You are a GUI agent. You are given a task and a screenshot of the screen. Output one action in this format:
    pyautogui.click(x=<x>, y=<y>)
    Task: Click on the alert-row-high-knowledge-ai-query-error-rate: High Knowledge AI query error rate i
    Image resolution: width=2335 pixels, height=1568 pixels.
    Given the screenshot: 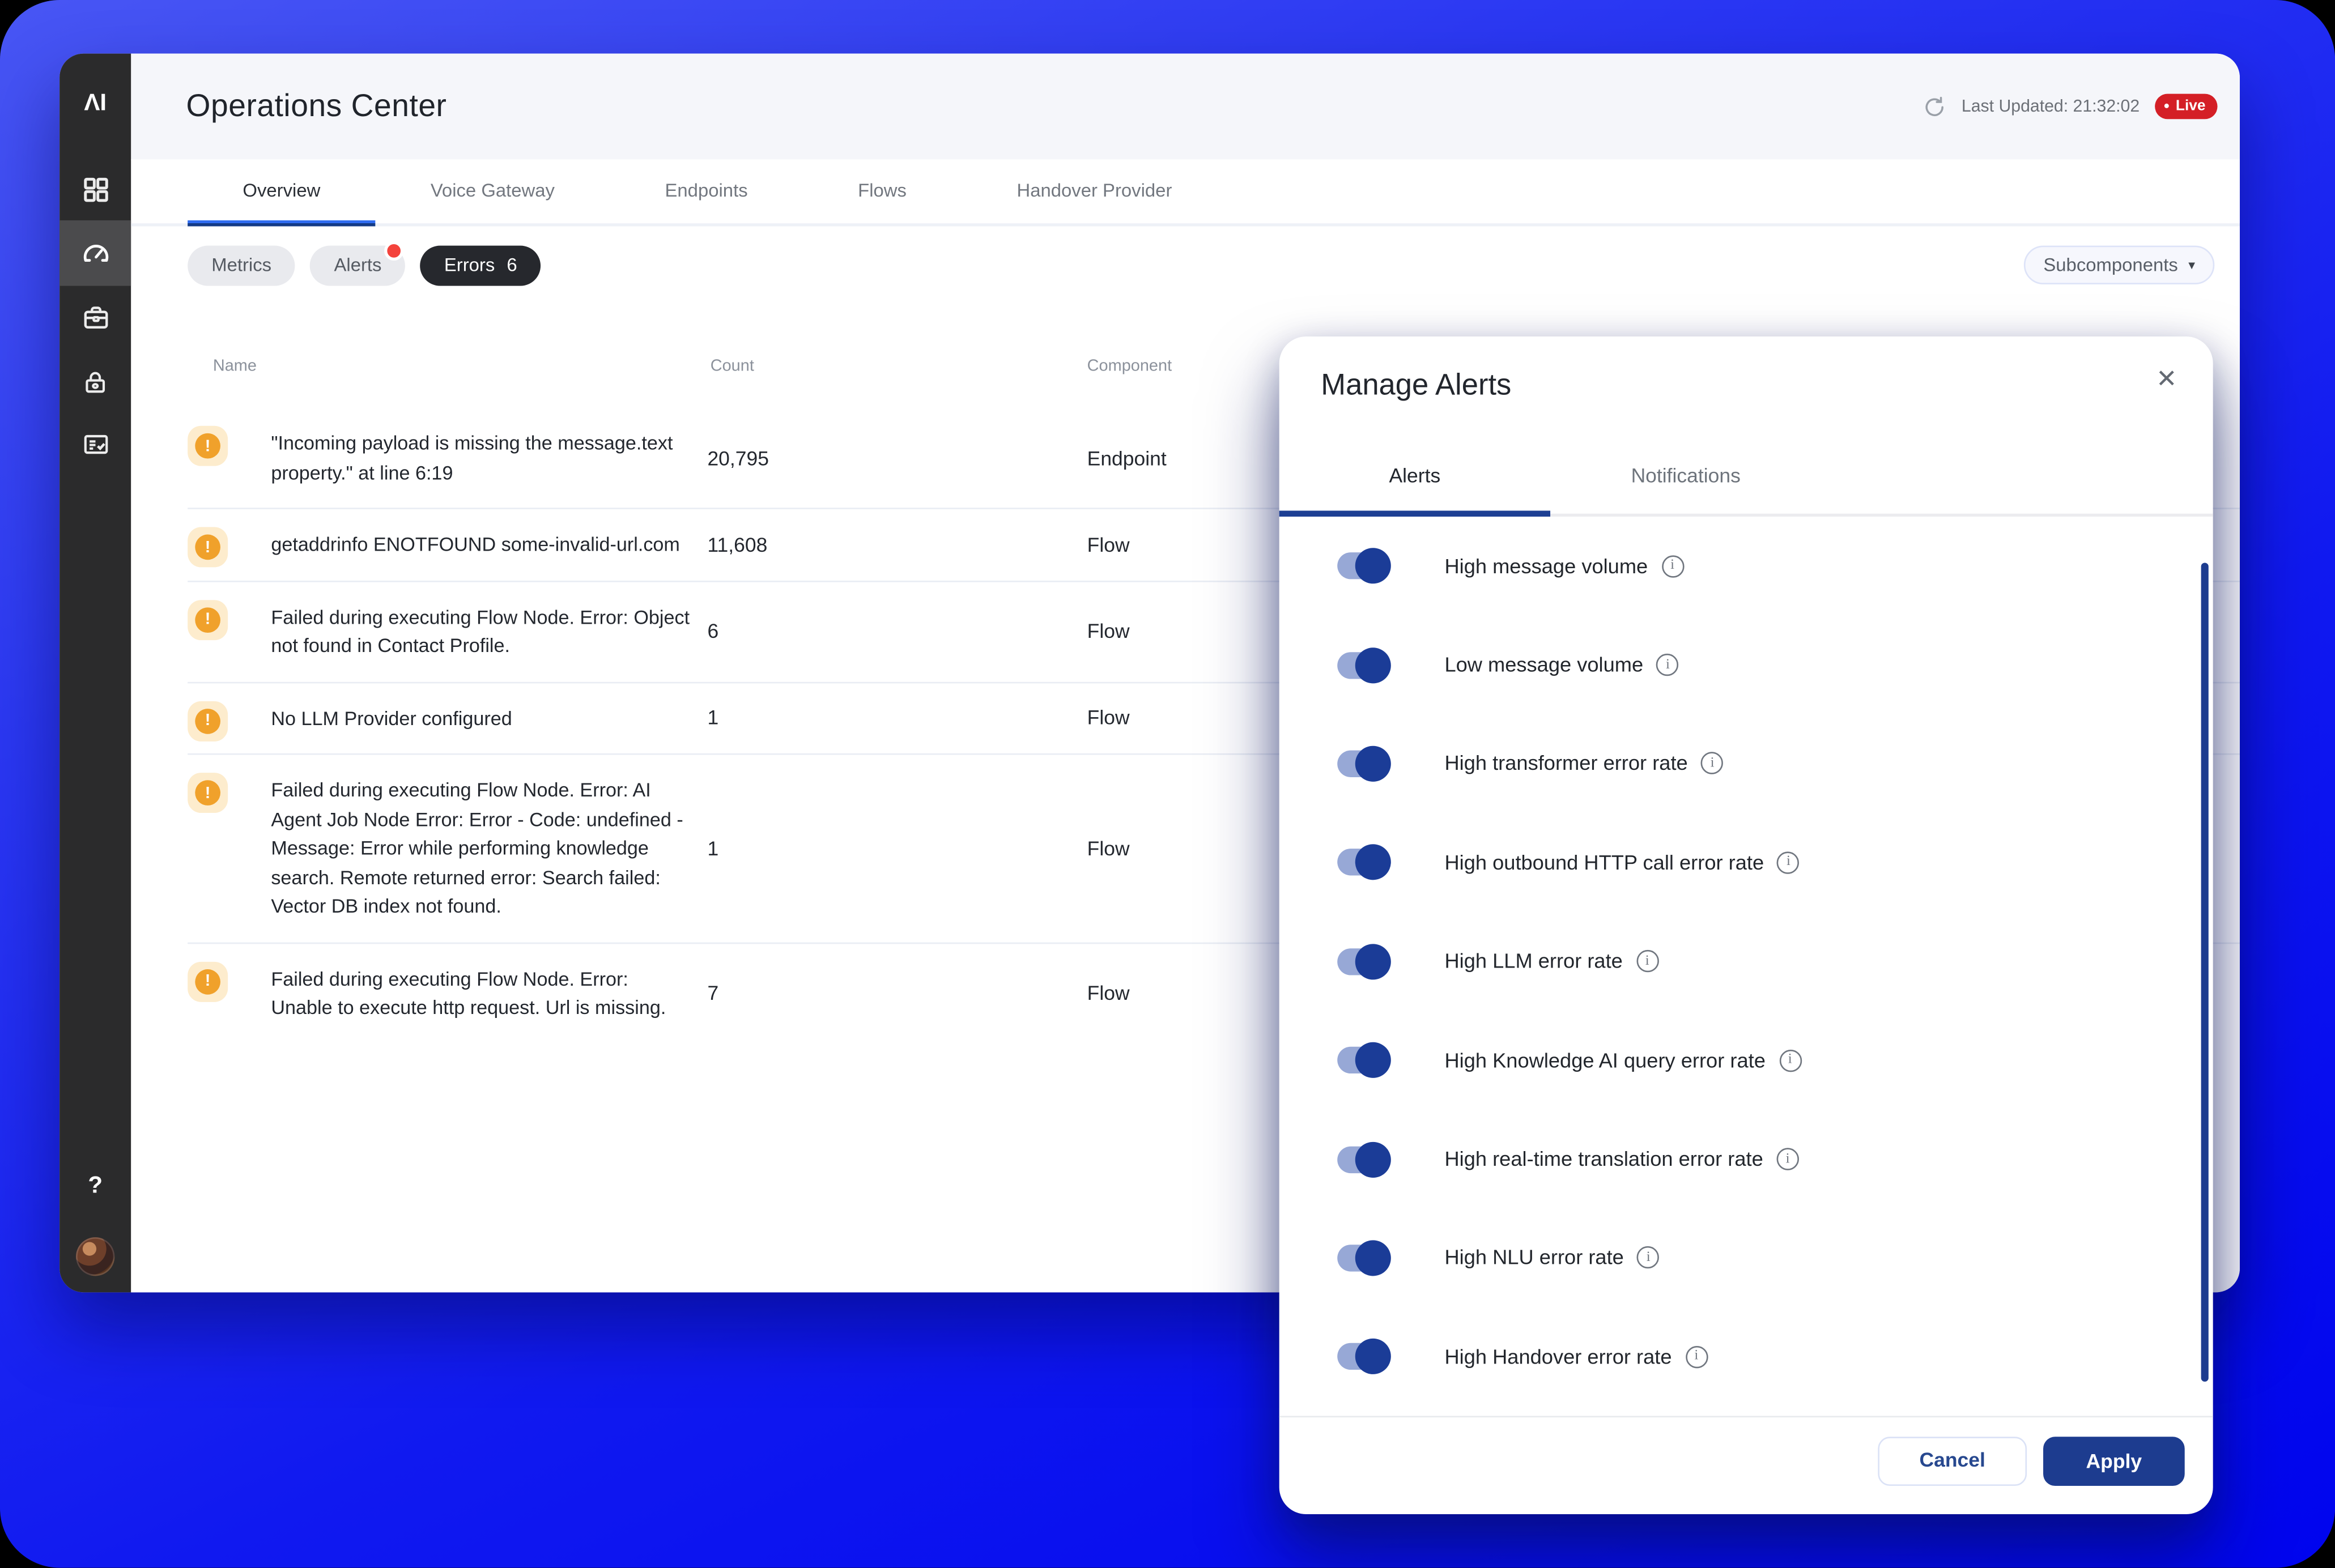 What is the action you would take?
    pyautogui.click(x=1746, y=1060)
    